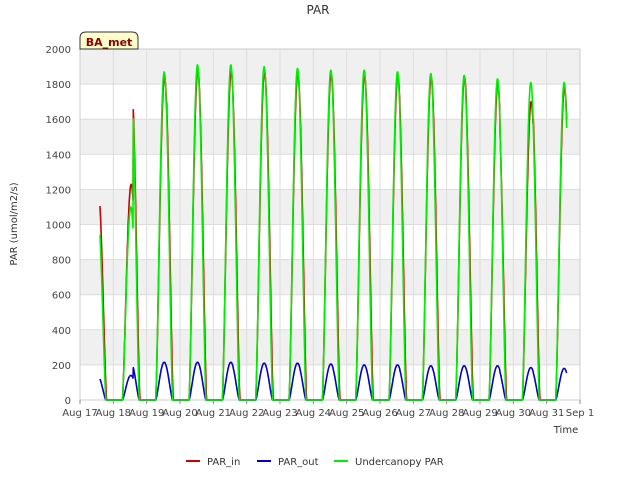 The height and width of the screenshot is (480, 640). What do you see at coordinates (213, 413) in the screenshot?
I see `x-tick-label: Aug 21` at bounding box center [213, 413].